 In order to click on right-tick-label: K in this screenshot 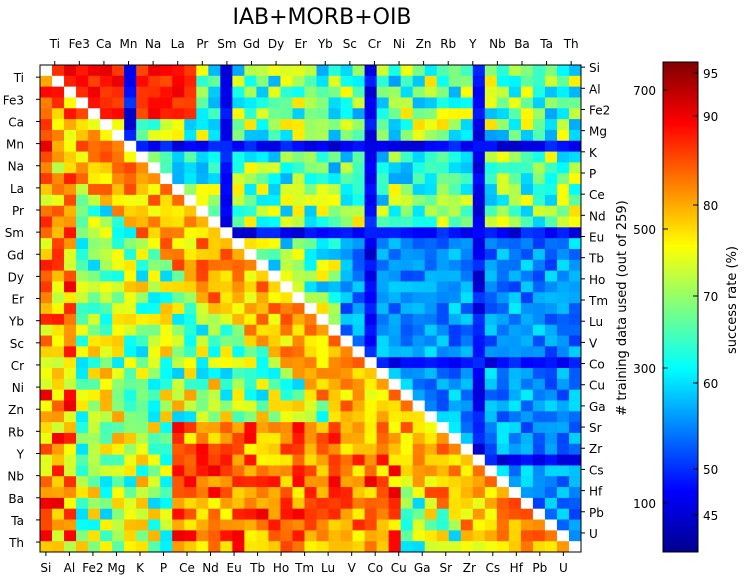, I will do `click(593, 153)`.